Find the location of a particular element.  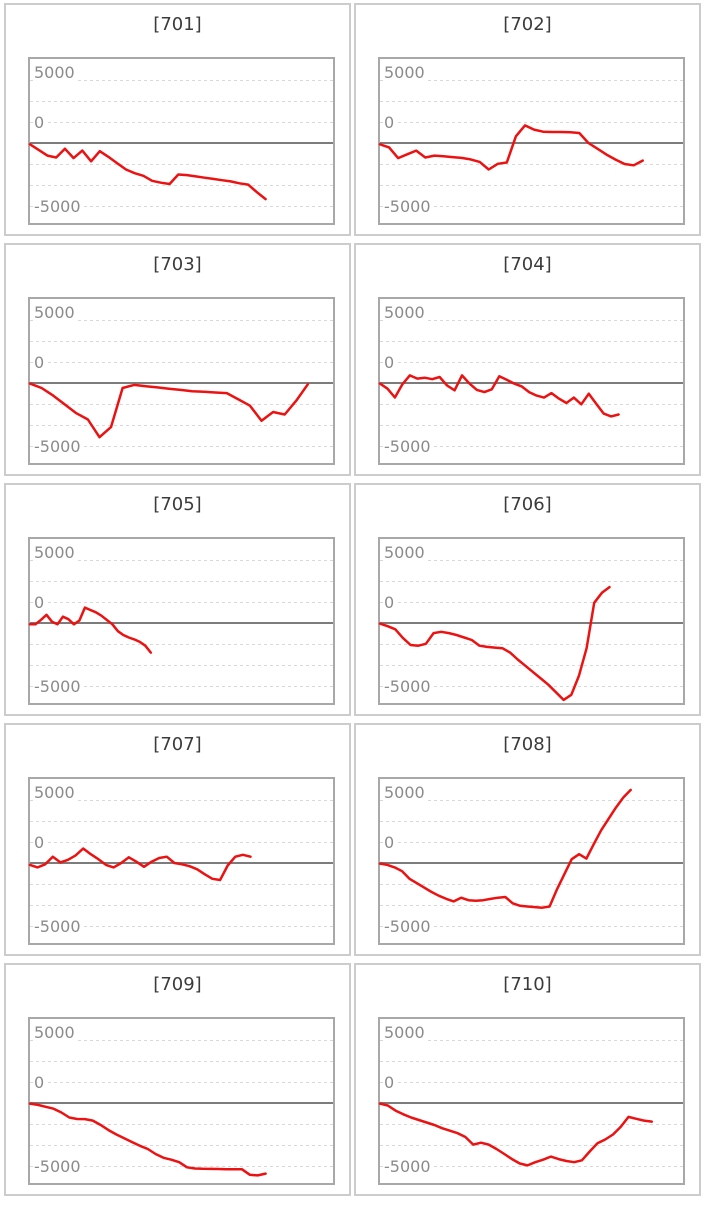

chart-cell: [705] 5000 0 -5000 is located at coordinates (177, 599).